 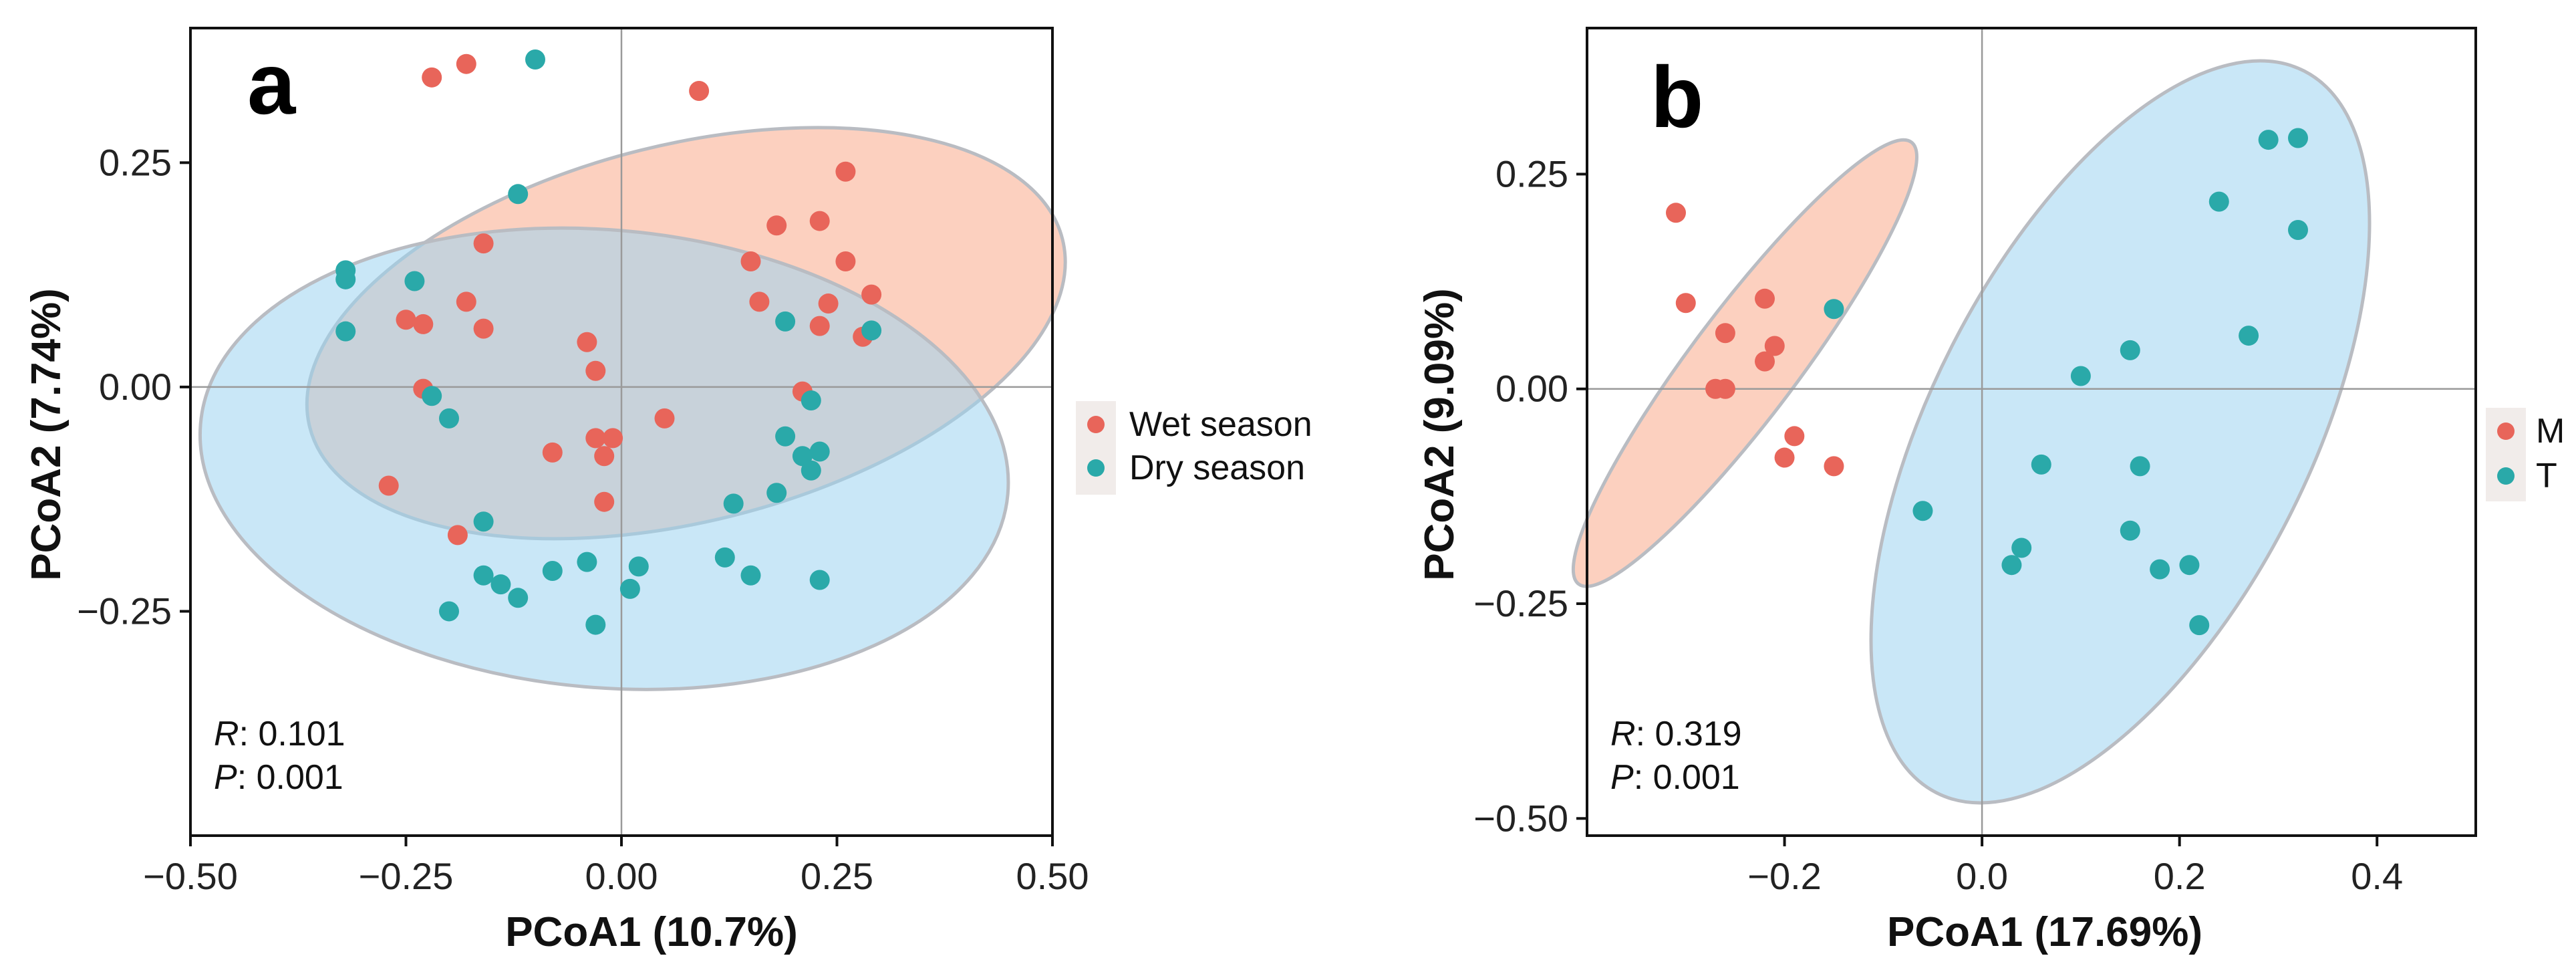 What do you see at coordinates (1622, 777) in the screenshot?
I see `panel-b-p-label: P` at bounding box center [1622, 777].